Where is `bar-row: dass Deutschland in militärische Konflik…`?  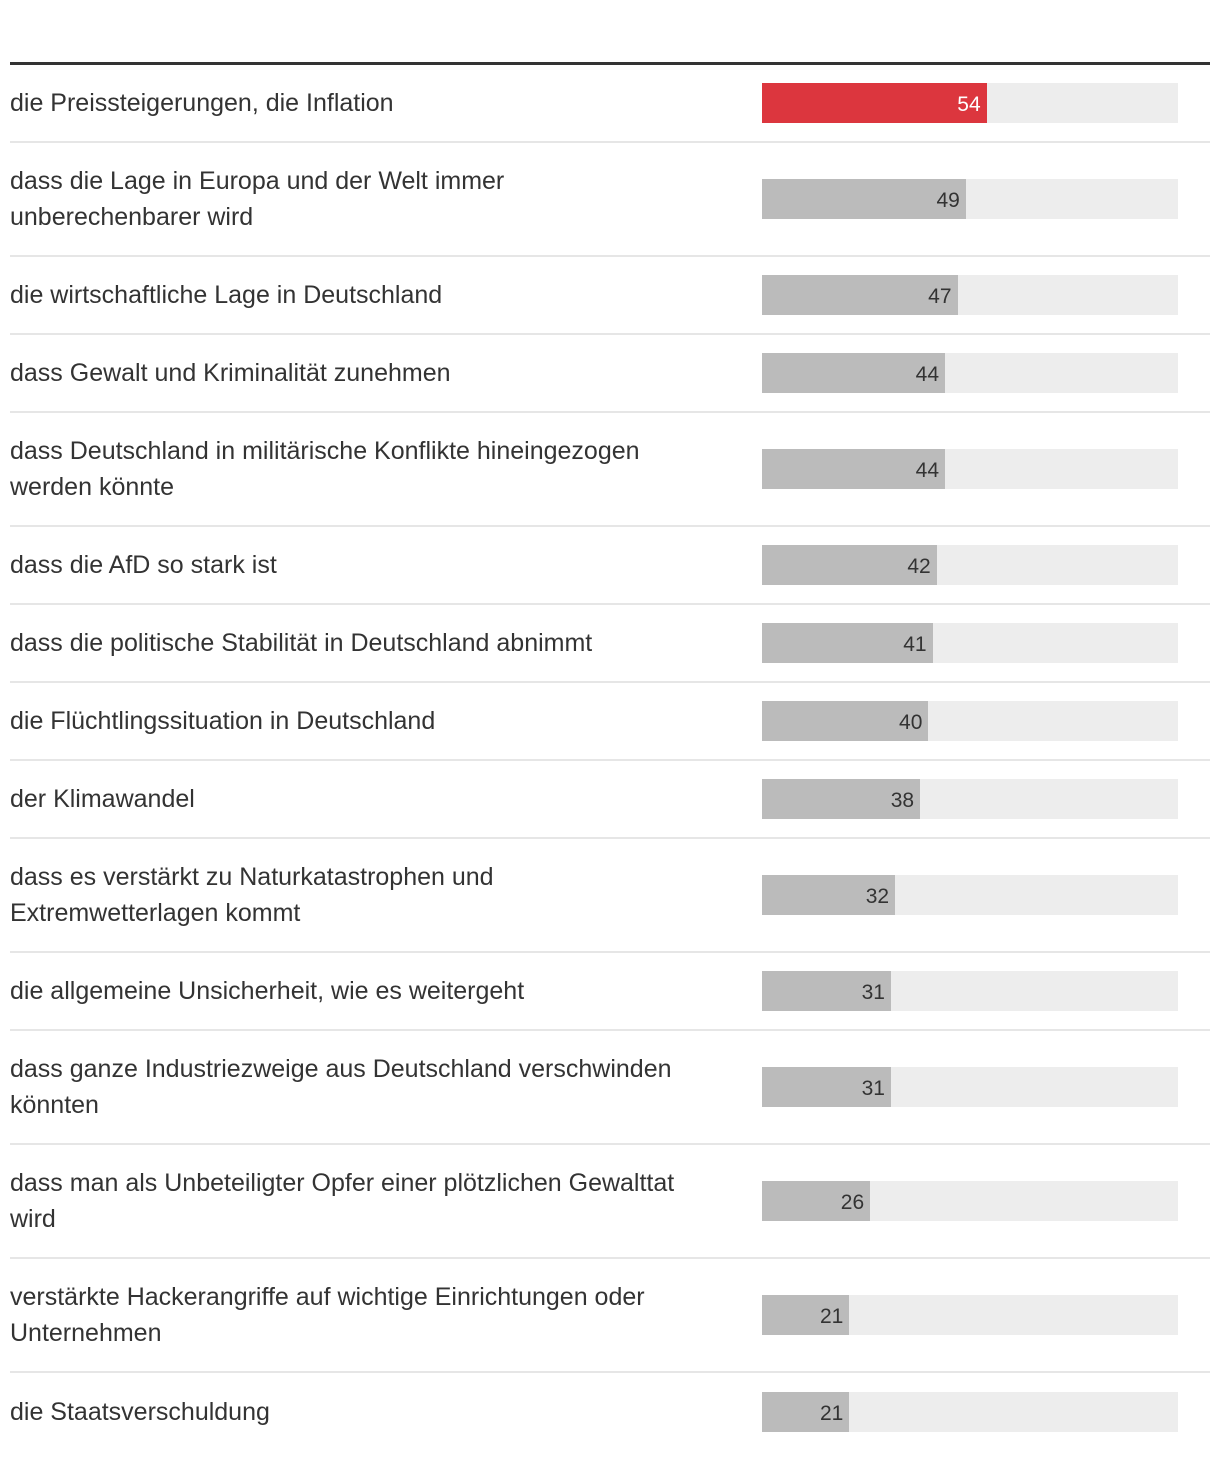 bar-row: dass Deutschland in militärische Konflik… is located at coordinates (610, 470).